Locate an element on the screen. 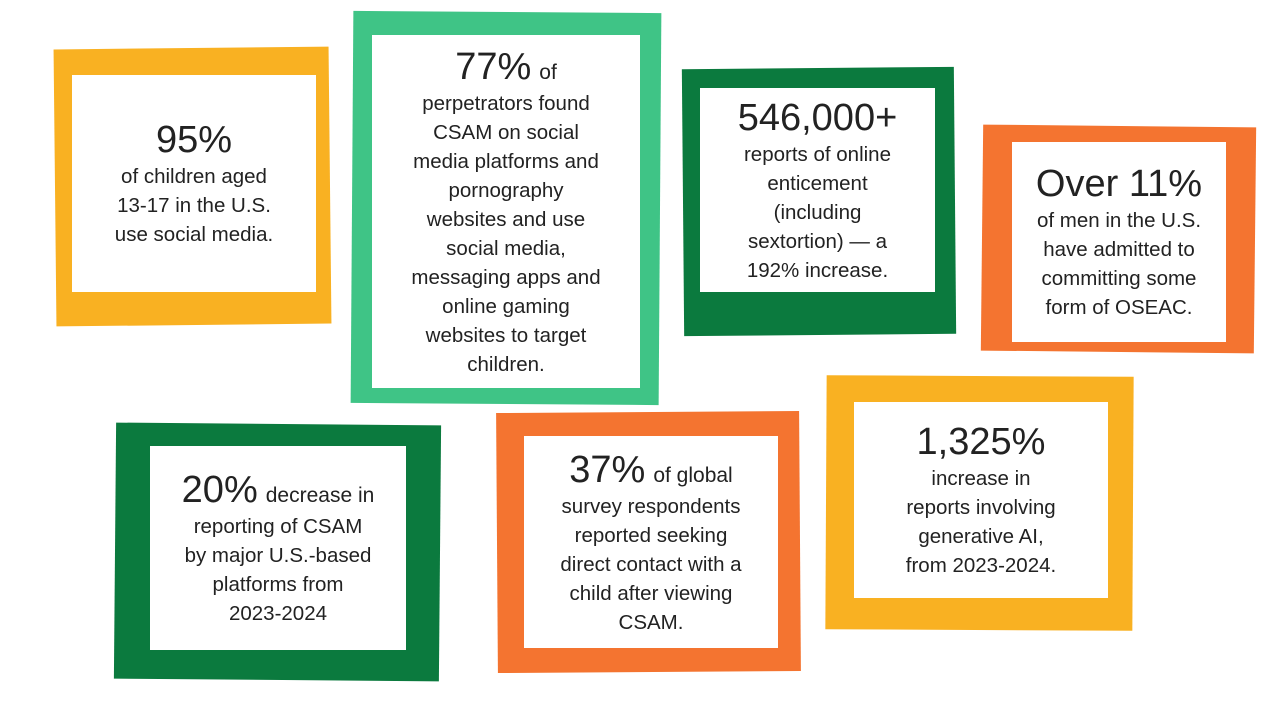 The width and height of the screenshot is (1280, 720). card-text: survey respondents is located at coordinates (651, 506).